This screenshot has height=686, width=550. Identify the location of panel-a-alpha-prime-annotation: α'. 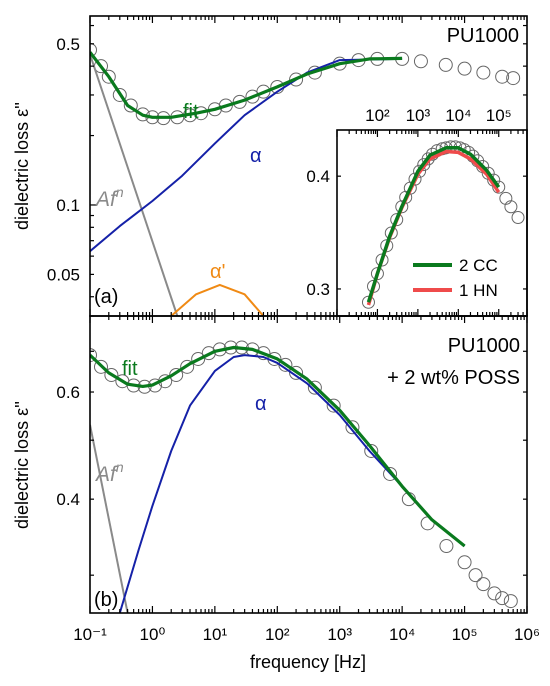
(217, 272).